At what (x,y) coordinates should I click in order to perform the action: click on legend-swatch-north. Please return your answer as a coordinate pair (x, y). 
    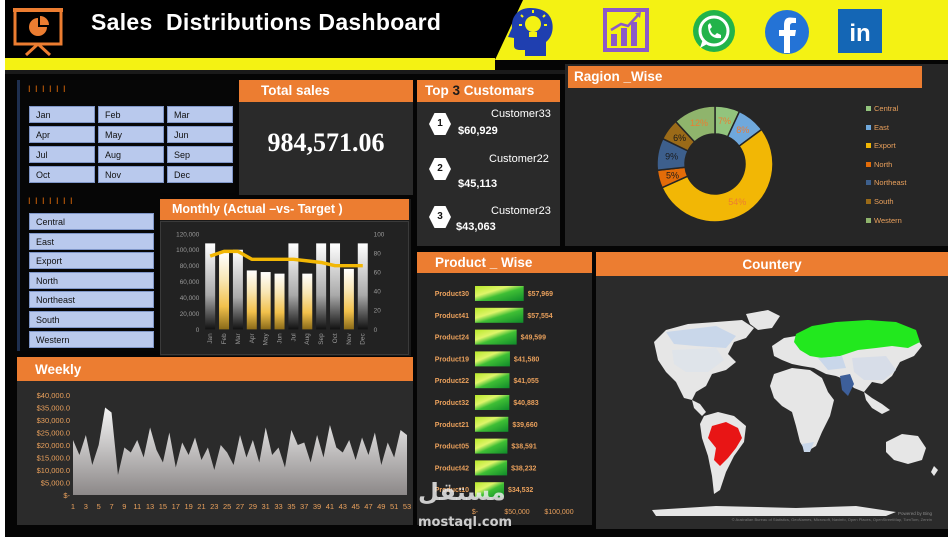
    Looking at the image, I should click on (868, 164).